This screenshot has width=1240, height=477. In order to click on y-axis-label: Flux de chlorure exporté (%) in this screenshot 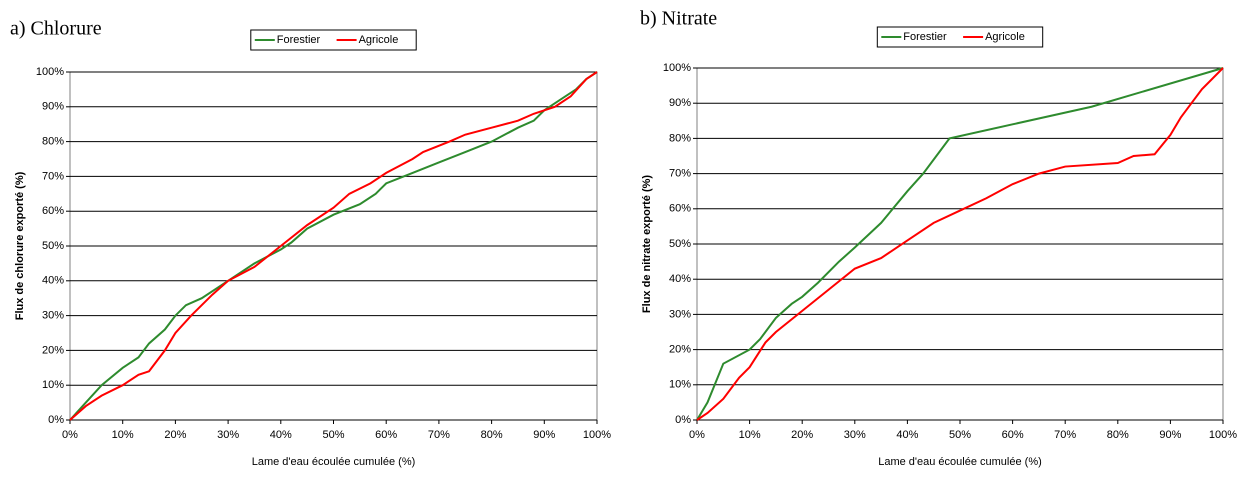, I will do `click(20, 245)`.